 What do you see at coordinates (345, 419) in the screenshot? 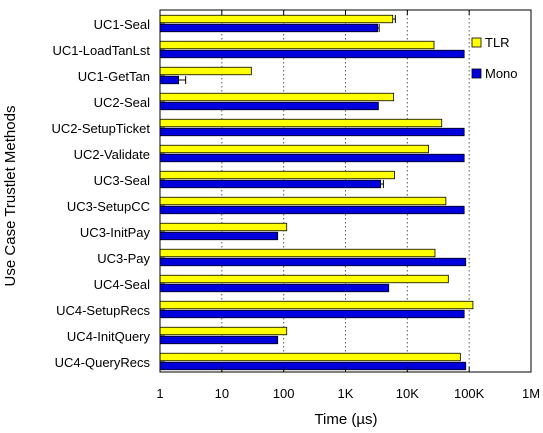
I see `x-axis-label: Time (µs)` at bounding box center [345, 419].